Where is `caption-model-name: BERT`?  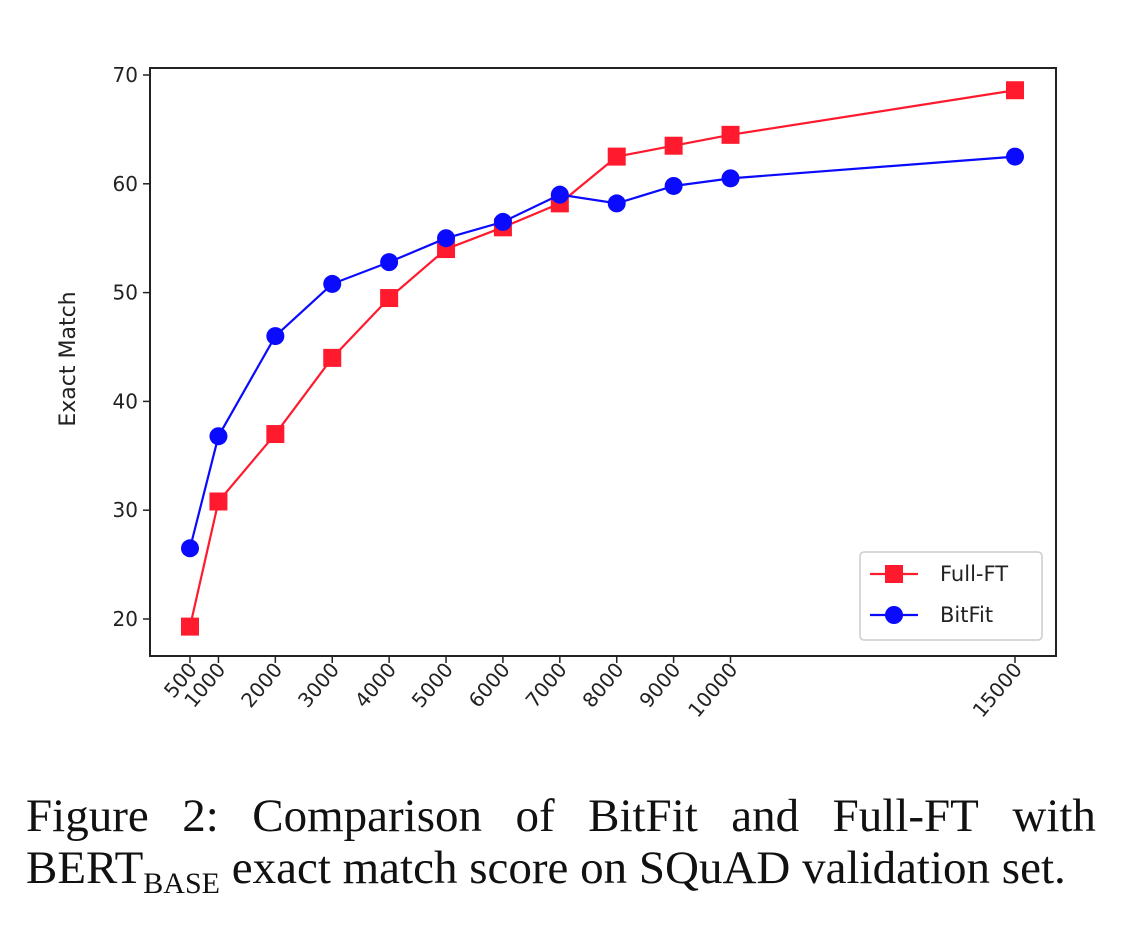
caption-model-name: BERT is located at coordinates (85, 868).